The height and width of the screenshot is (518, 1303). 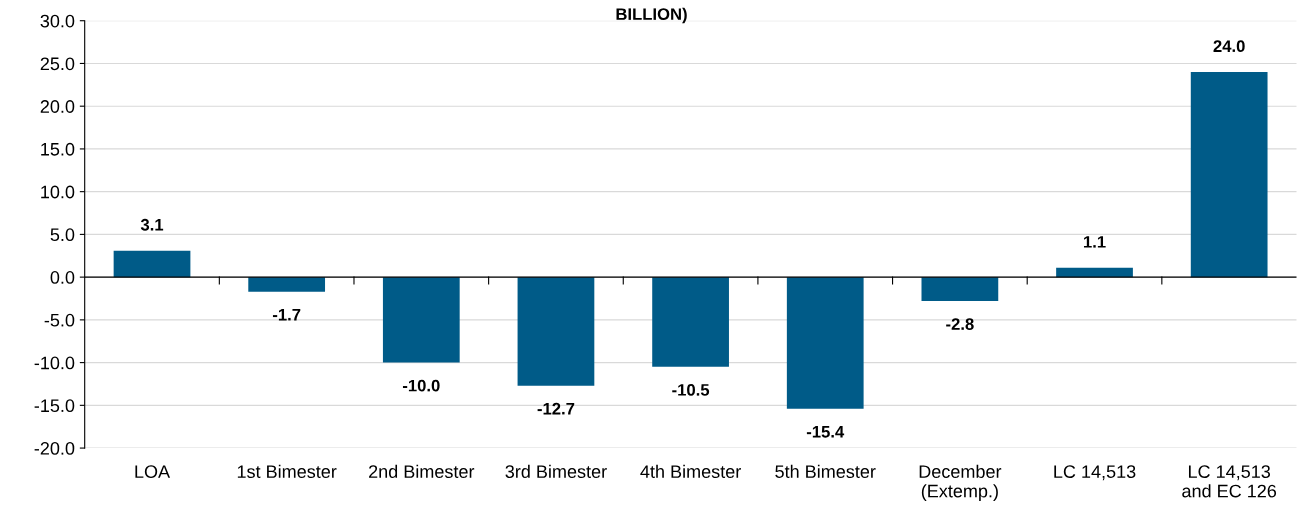 What do you see at coordinates (556, 471) in the screenshot?
I see `x-tick-label: 3rd Bimester` at bounding box center [556, 471].